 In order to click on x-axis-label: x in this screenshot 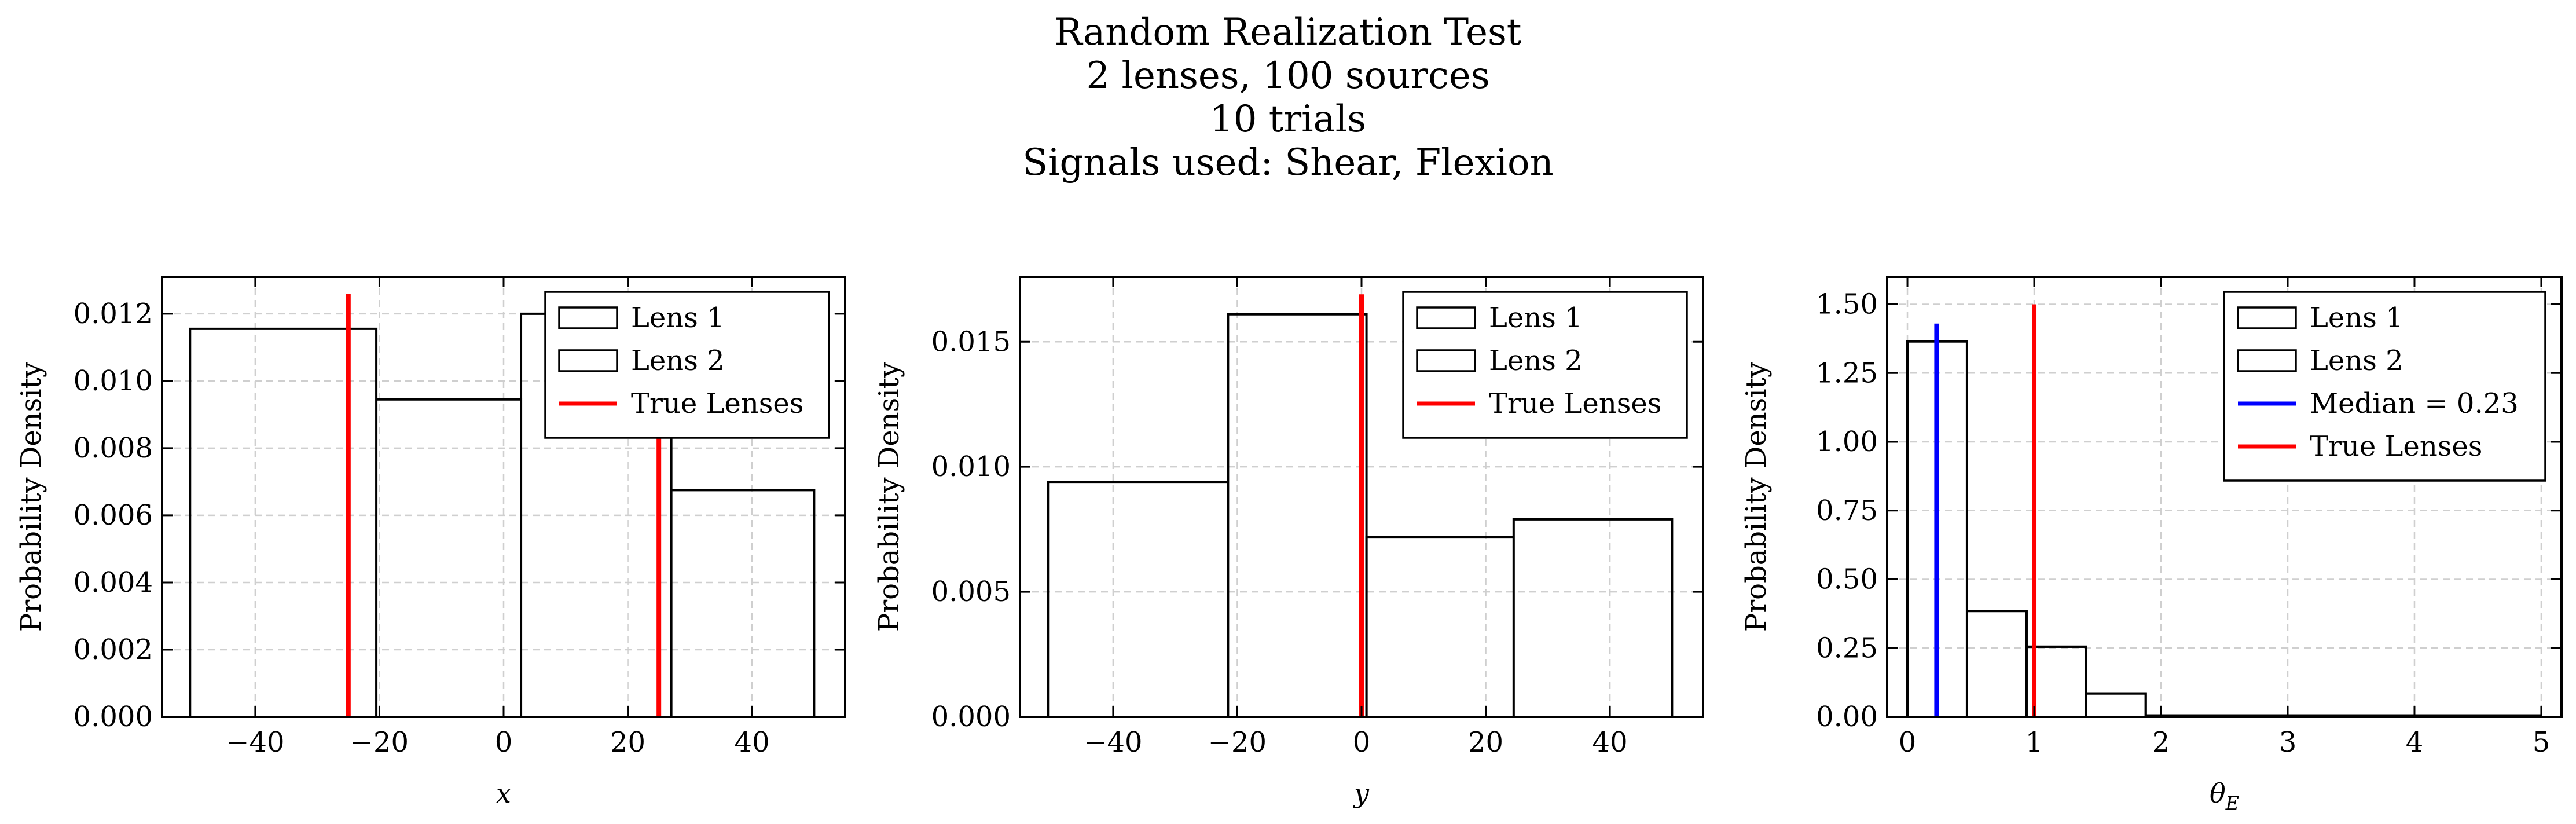, I will do `click(503, 793)`.